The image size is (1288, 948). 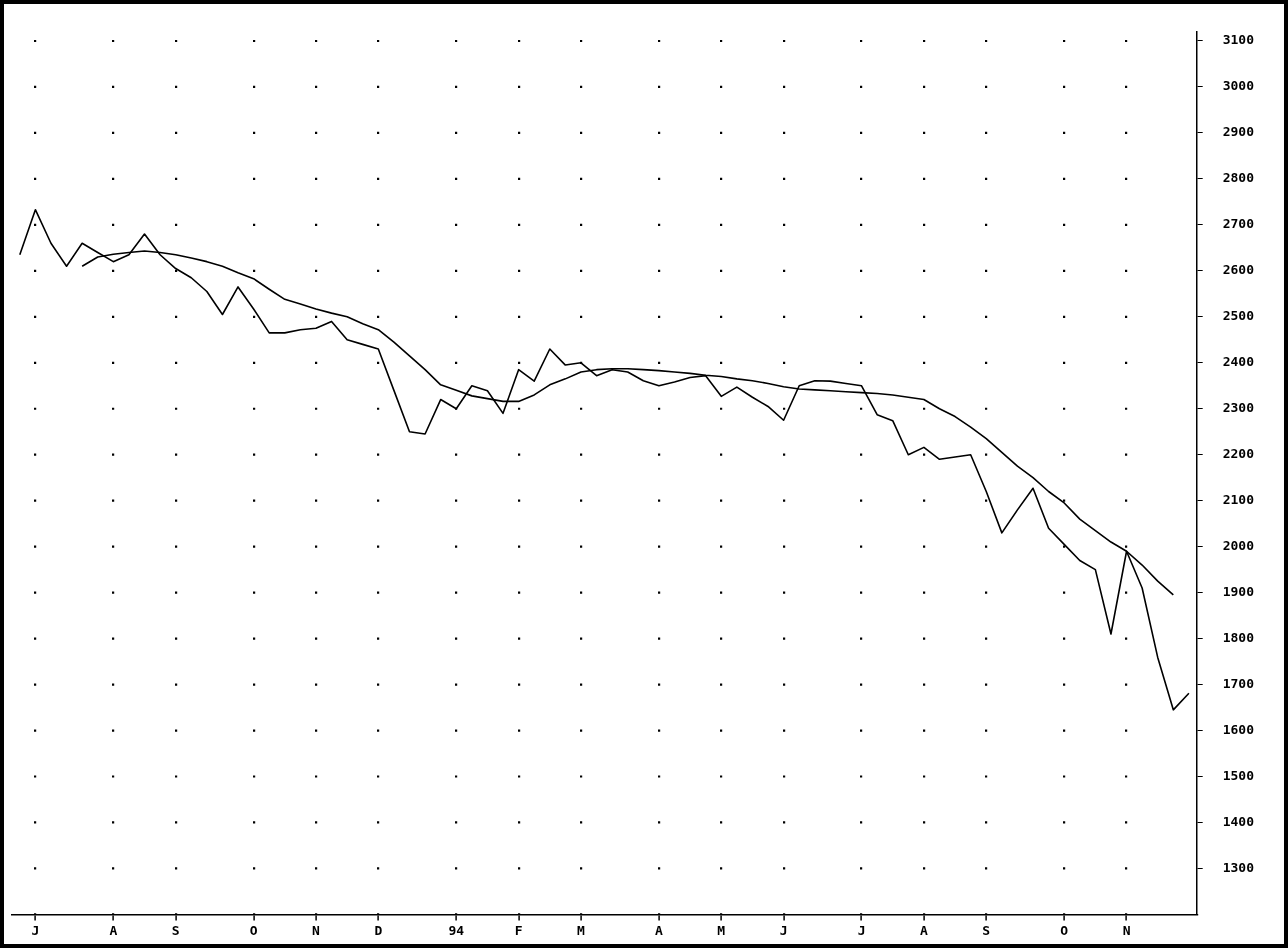 What do you see at coordinates (1238, 591) in the screenshot?
I see `y-tick-label: 1900` at bounding box center [1238, 591].